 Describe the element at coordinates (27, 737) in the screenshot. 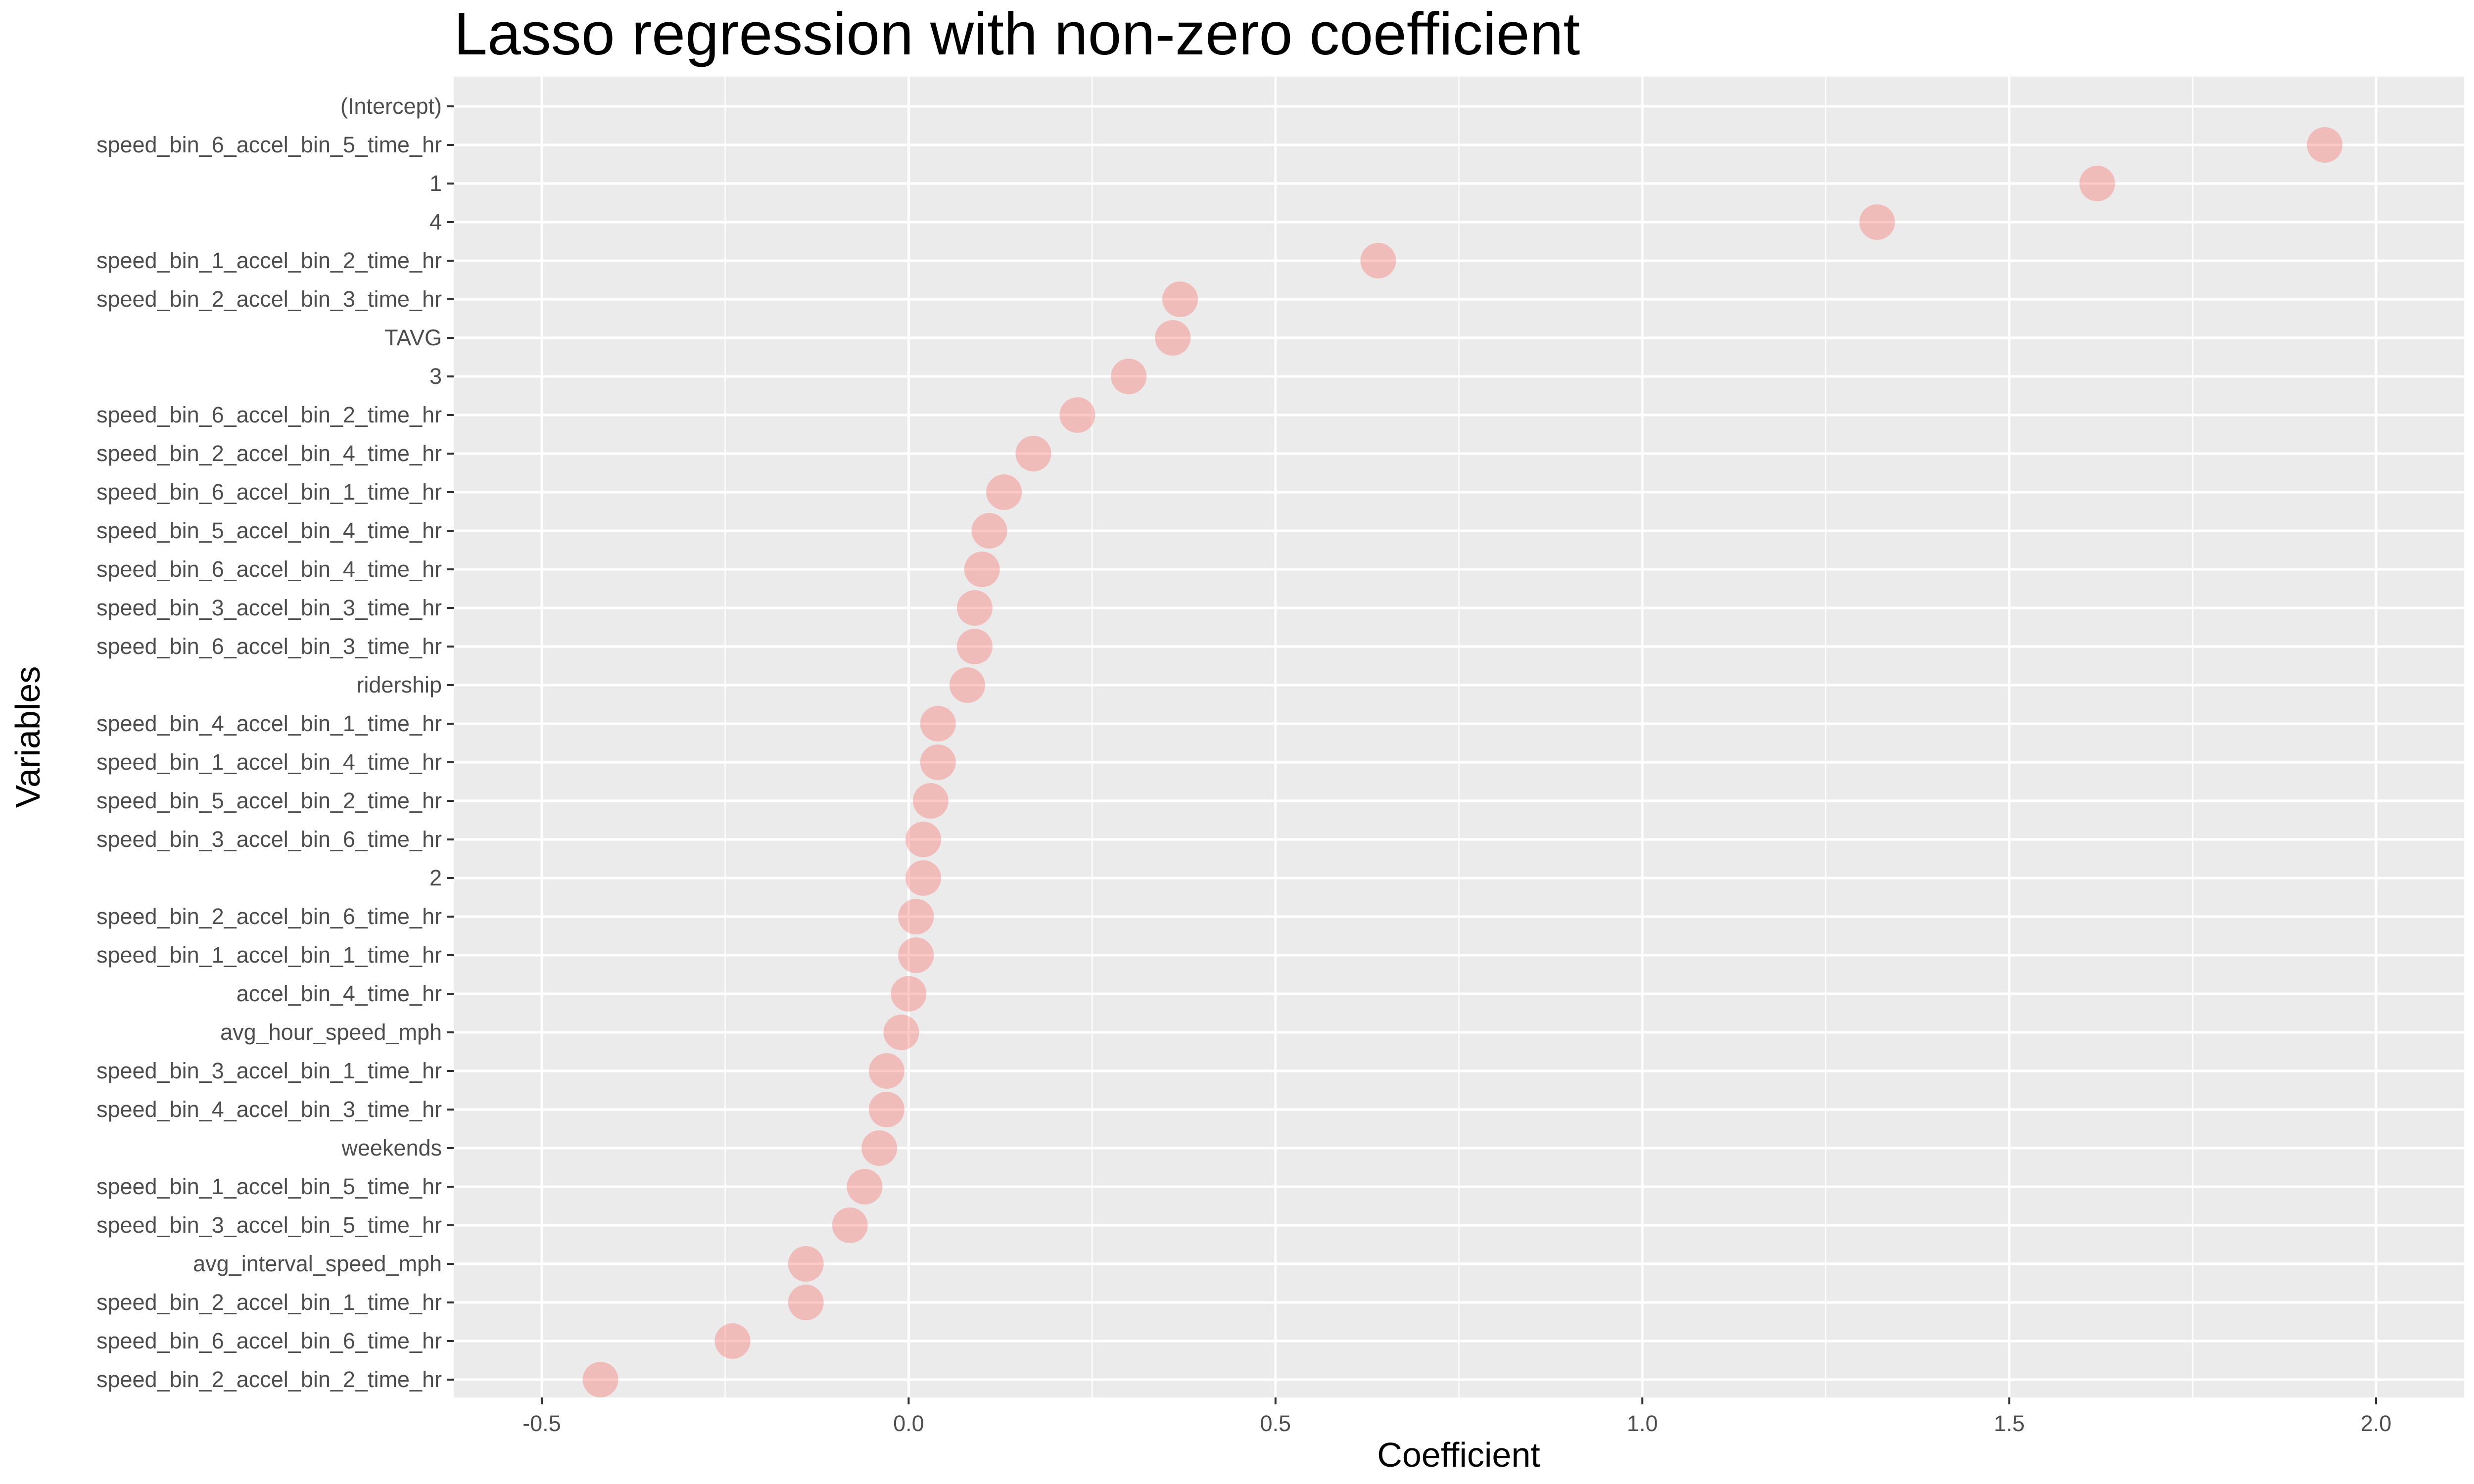

I see `y-axis-title: Variables` at that location.